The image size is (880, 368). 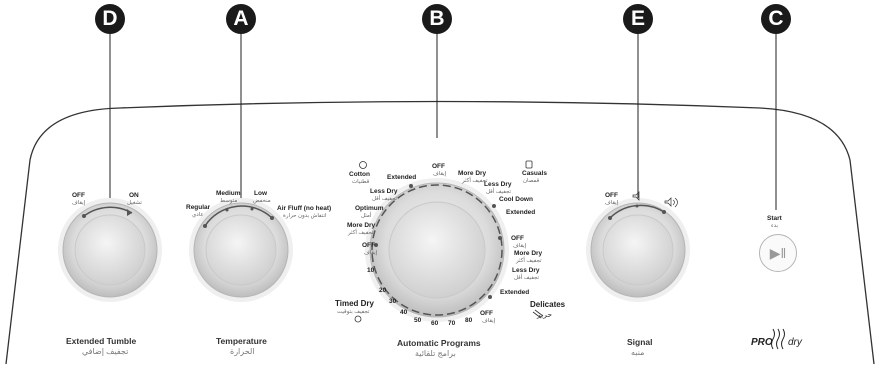 What do you see at coordinates (795, 342) in the screenshot?
I see `brand-dry: dry` at bounding box center [795, 342].